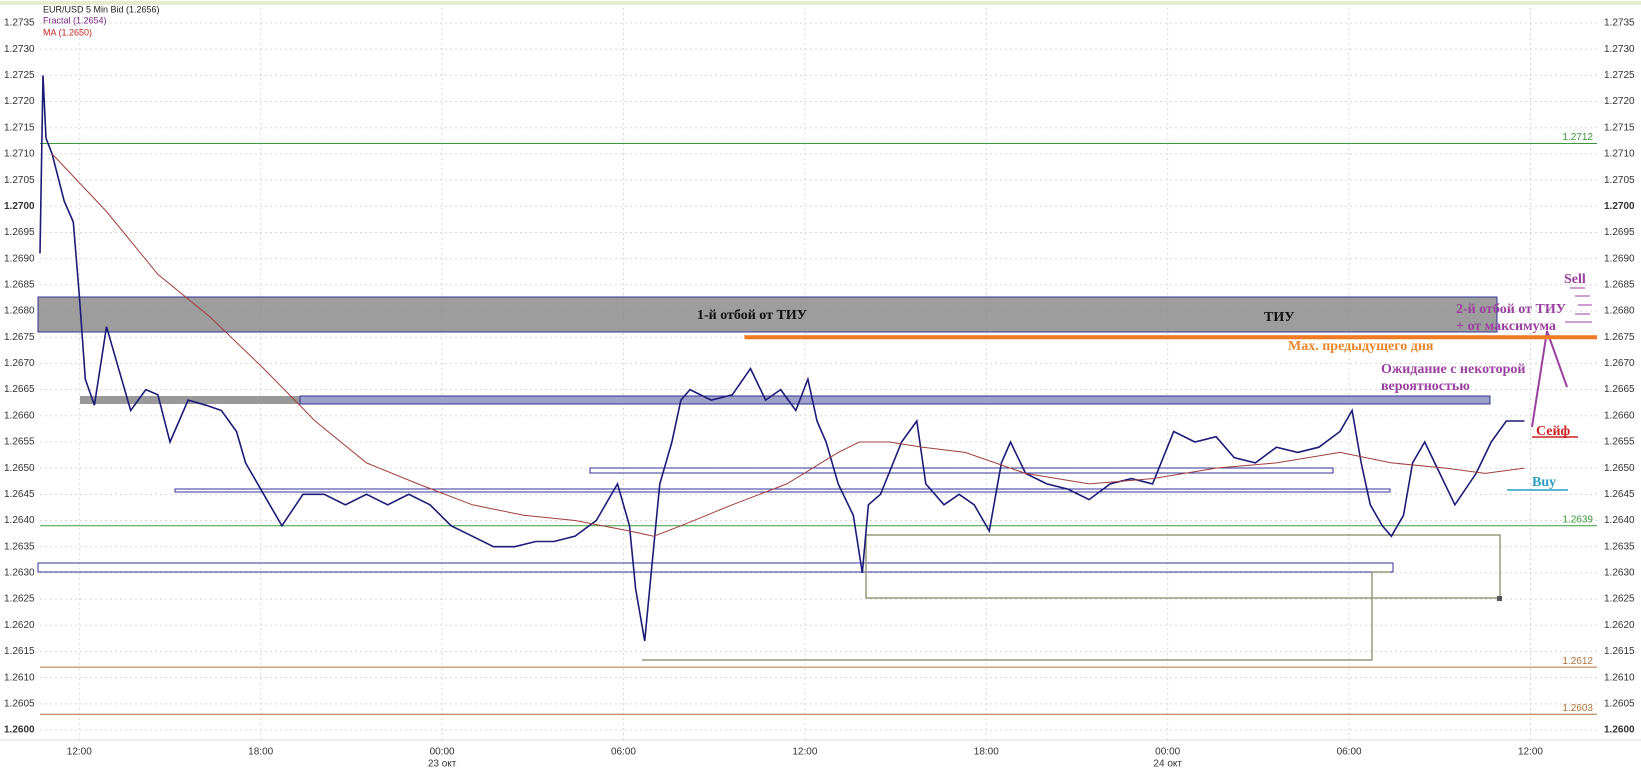 Image resolution: width=1641 pixels, height=769 pixels. I want to click on range-box, so click(1016, 616).